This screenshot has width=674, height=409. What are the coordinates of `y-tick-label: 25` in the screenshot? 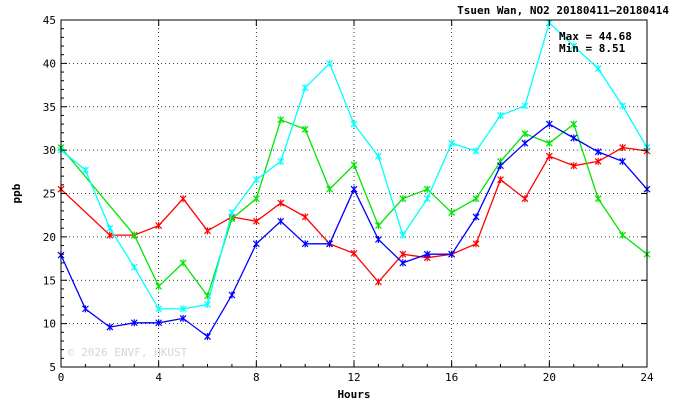 It's located at (49, 194).